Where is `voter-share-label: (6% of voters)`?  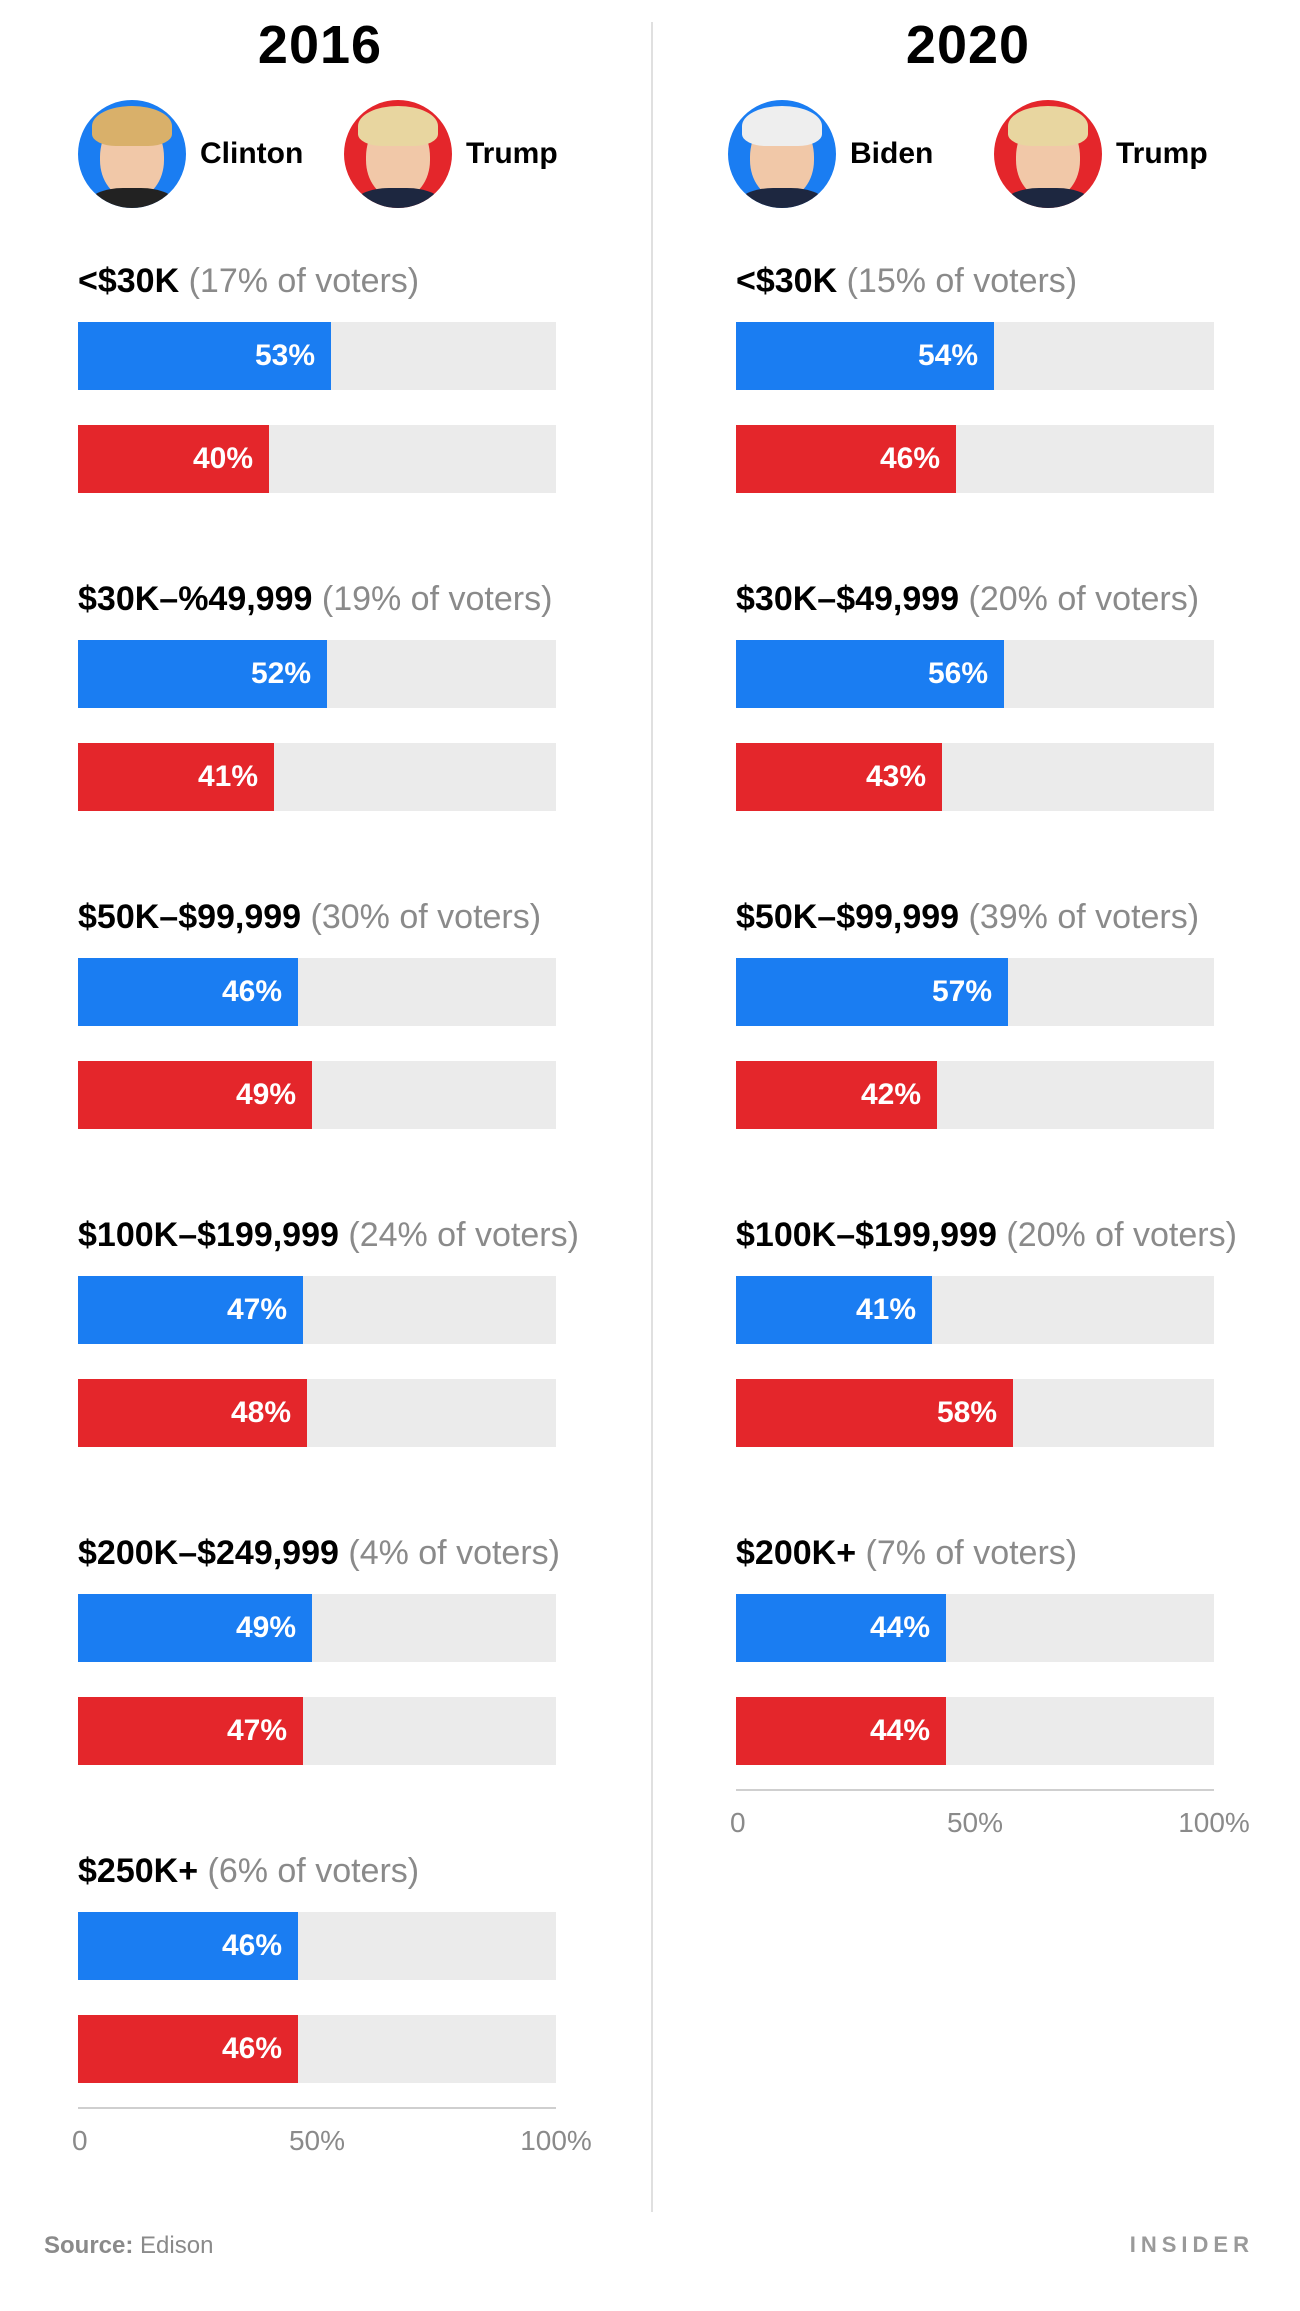
voter-share-label: (6% of voters) is located at coordinates (309, 1871).